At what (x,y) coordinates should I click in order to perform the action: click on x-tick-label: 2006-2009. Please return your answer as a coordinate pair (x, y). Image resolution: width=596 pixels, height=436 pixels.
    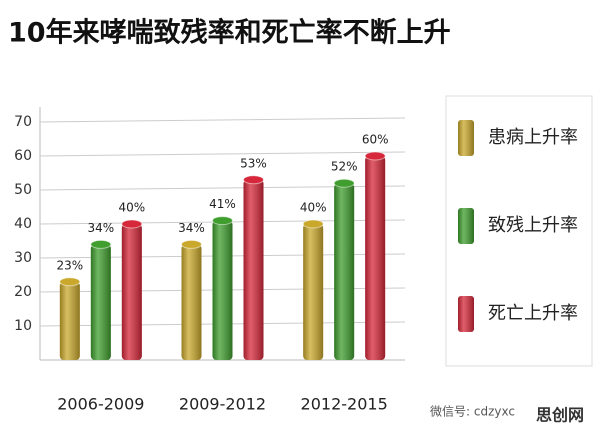
    Looking at the image, I should click on (100, 404).